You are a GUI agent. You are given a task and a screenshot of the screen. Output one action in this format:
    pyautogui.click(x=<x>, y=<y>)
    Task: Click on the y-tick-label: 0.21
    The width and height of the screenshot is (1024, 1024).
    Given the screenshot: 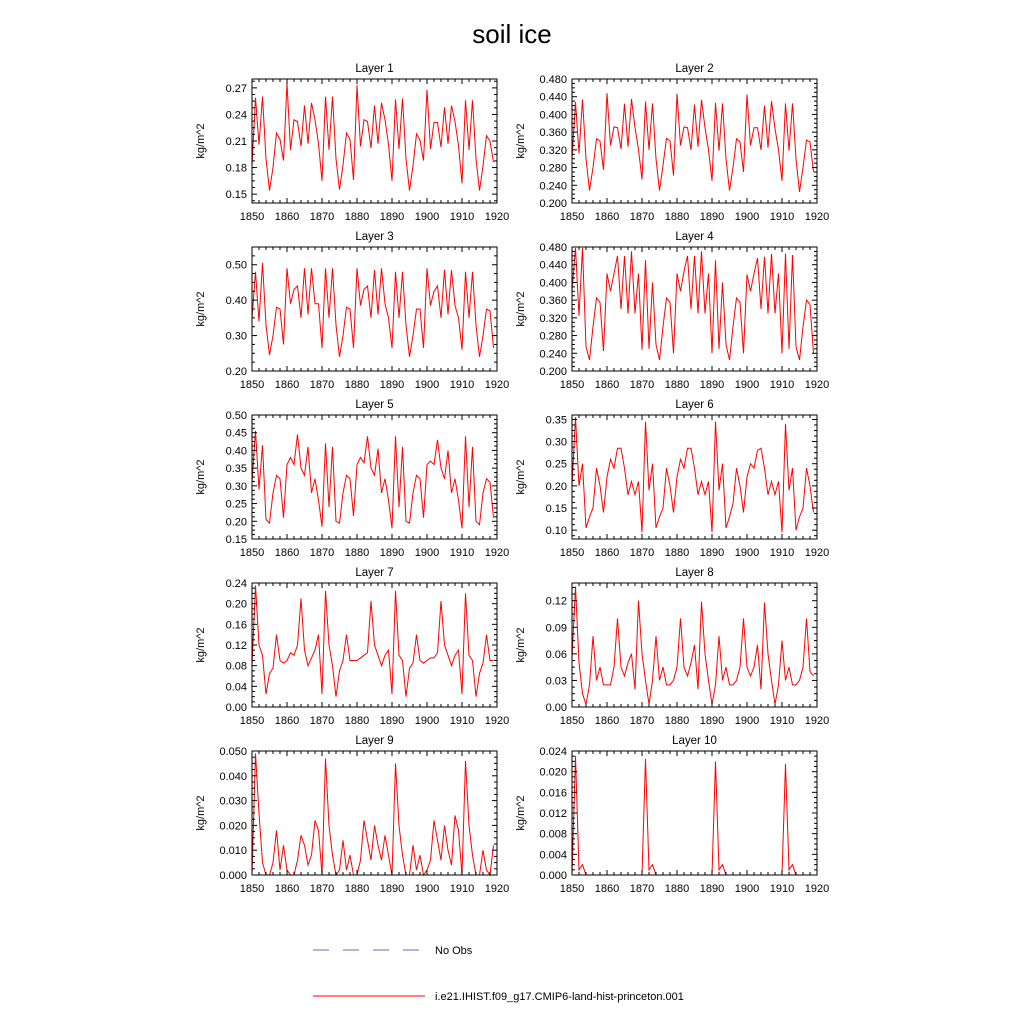 What is the action you would take?
    pyautogui.click(x=236, y=142)
    